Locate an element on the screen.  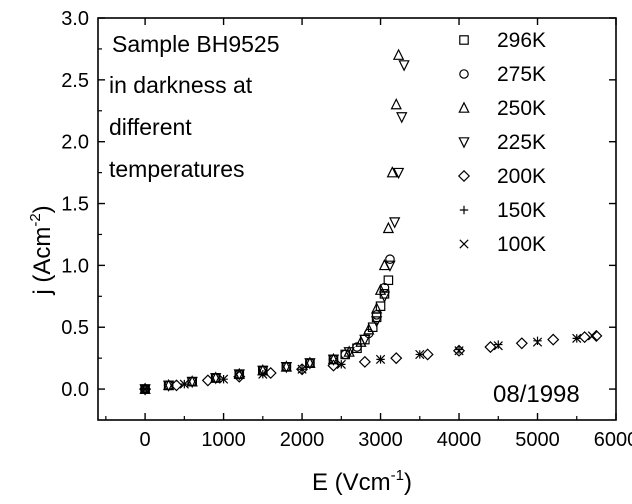
legend-entry-296K: 296K is located at coordinates (502, 40).